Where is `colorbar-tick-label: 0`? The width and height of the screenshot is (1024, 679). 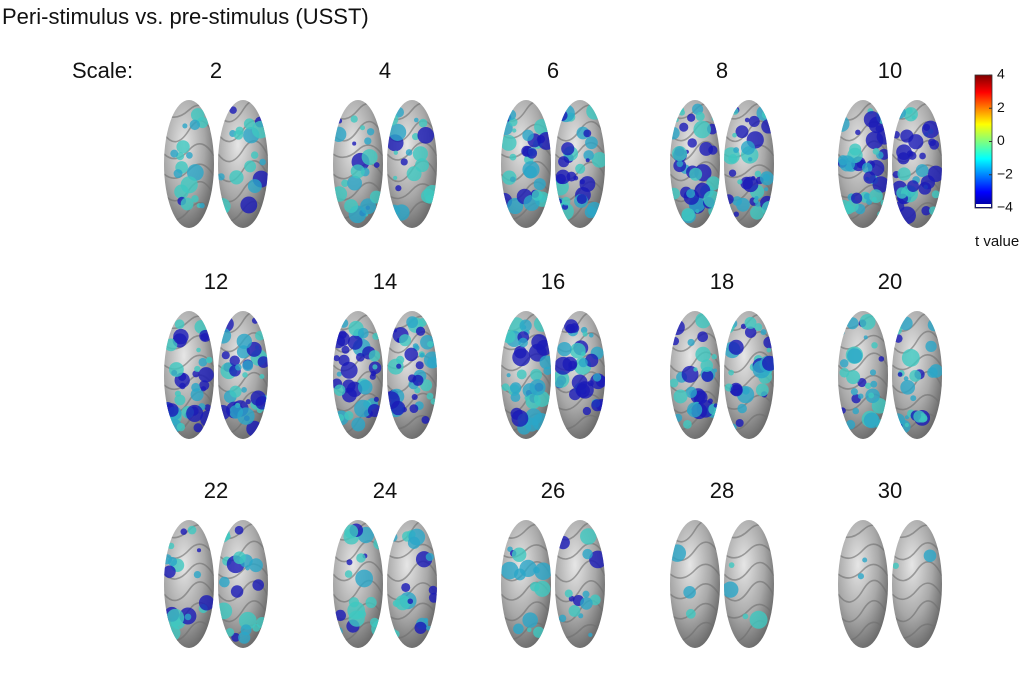
colorbar-tick-label: 0 is located at coordinates (1001, 140).